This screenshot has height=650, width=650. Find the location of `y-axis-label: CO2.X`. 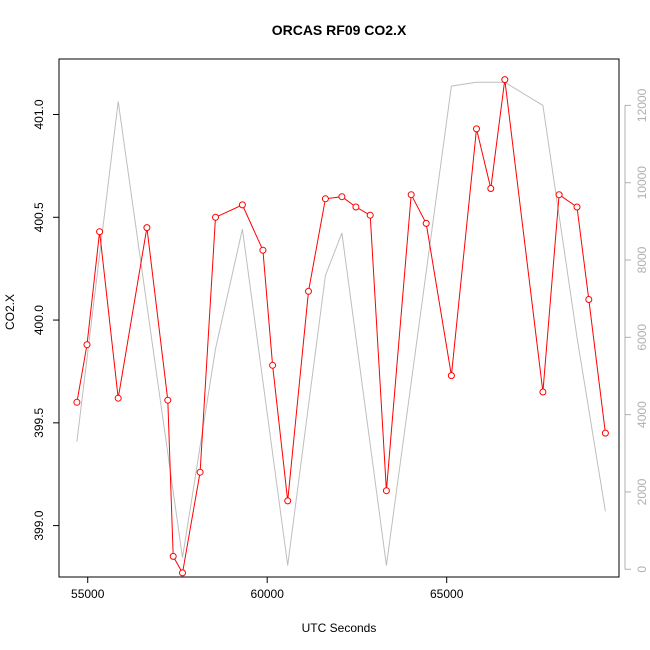

y-axis-label: CO2.X is located at coordinates (10, 312).